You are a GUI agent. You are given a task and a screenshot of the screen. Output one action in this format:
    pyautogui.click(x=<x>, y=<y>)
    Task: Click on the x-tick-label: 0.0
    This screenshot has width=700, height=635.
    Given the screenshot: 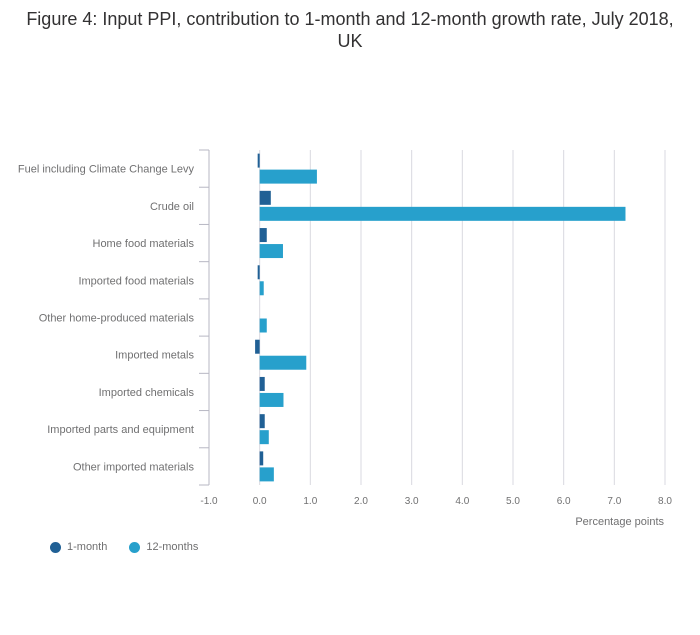 What is the action you would take?
    pyautogui.click(x=260, y=501)
    